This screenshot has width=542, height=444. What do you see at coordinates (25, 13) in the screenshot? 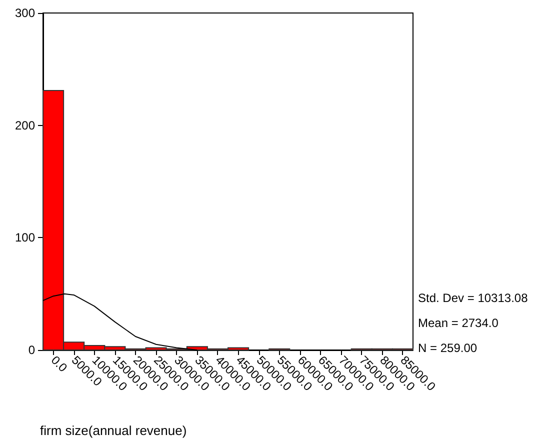
I see `y-tick-label: 300` at bounding box center [25, 13].